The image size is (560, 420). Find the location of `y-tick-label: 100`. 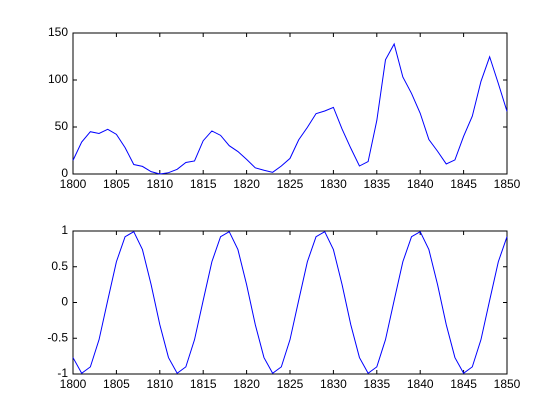

y-tick-label: 100 is located at coordinates (58, 79).